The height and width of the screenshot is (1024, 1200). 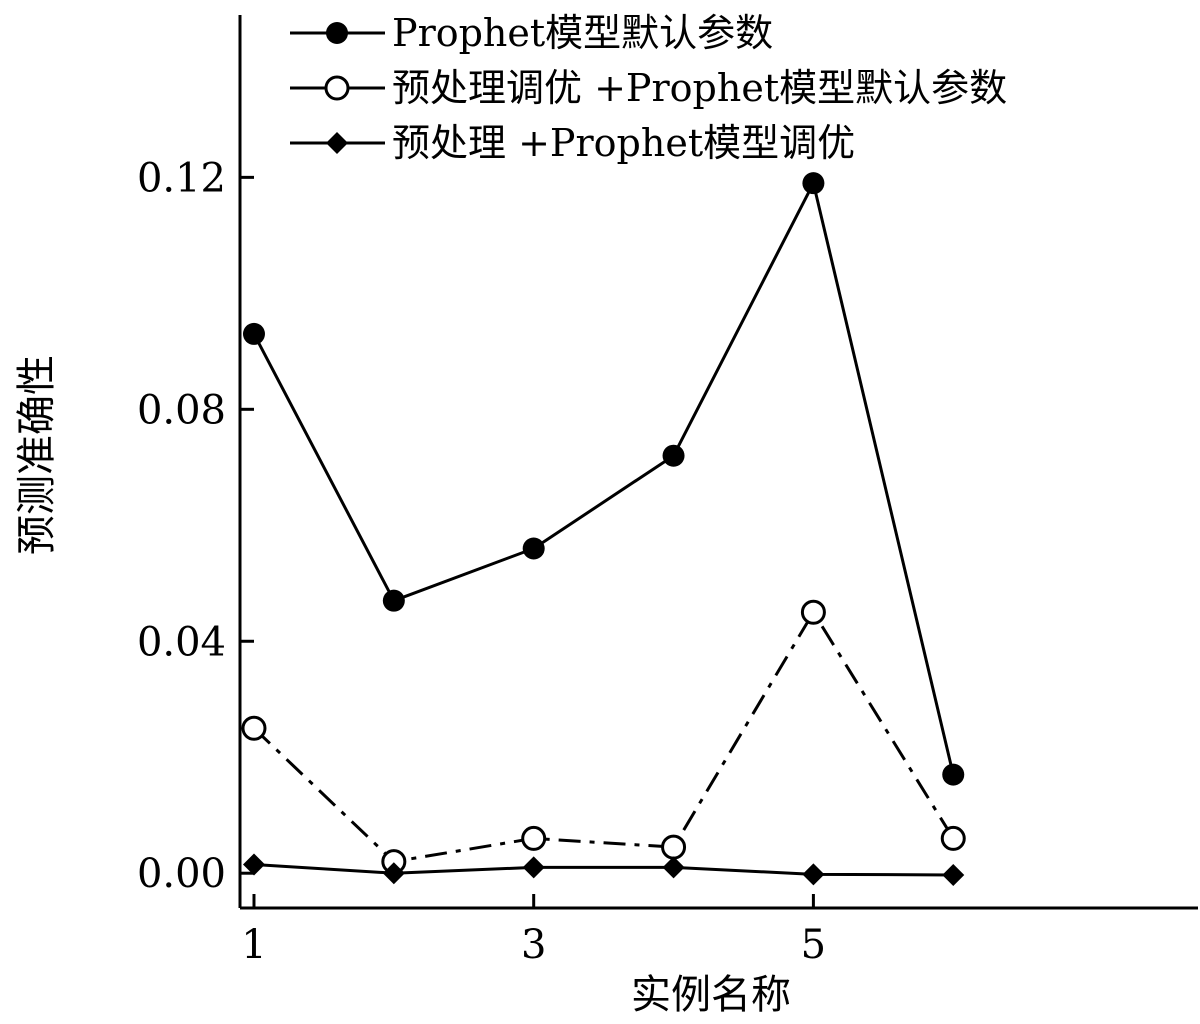 I want to click on y-tick-label: 0.12, so click(x=181, y=178).